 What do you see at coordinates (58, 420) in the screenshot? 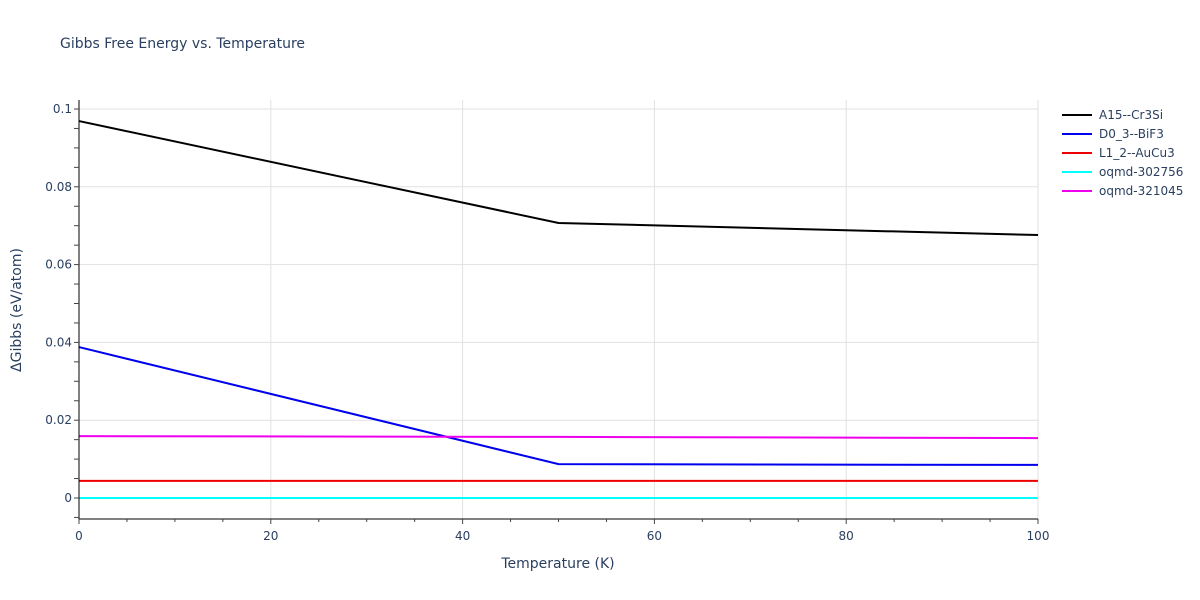
I see `y-tick-label: 0.02` at bounding box center [58, 420].